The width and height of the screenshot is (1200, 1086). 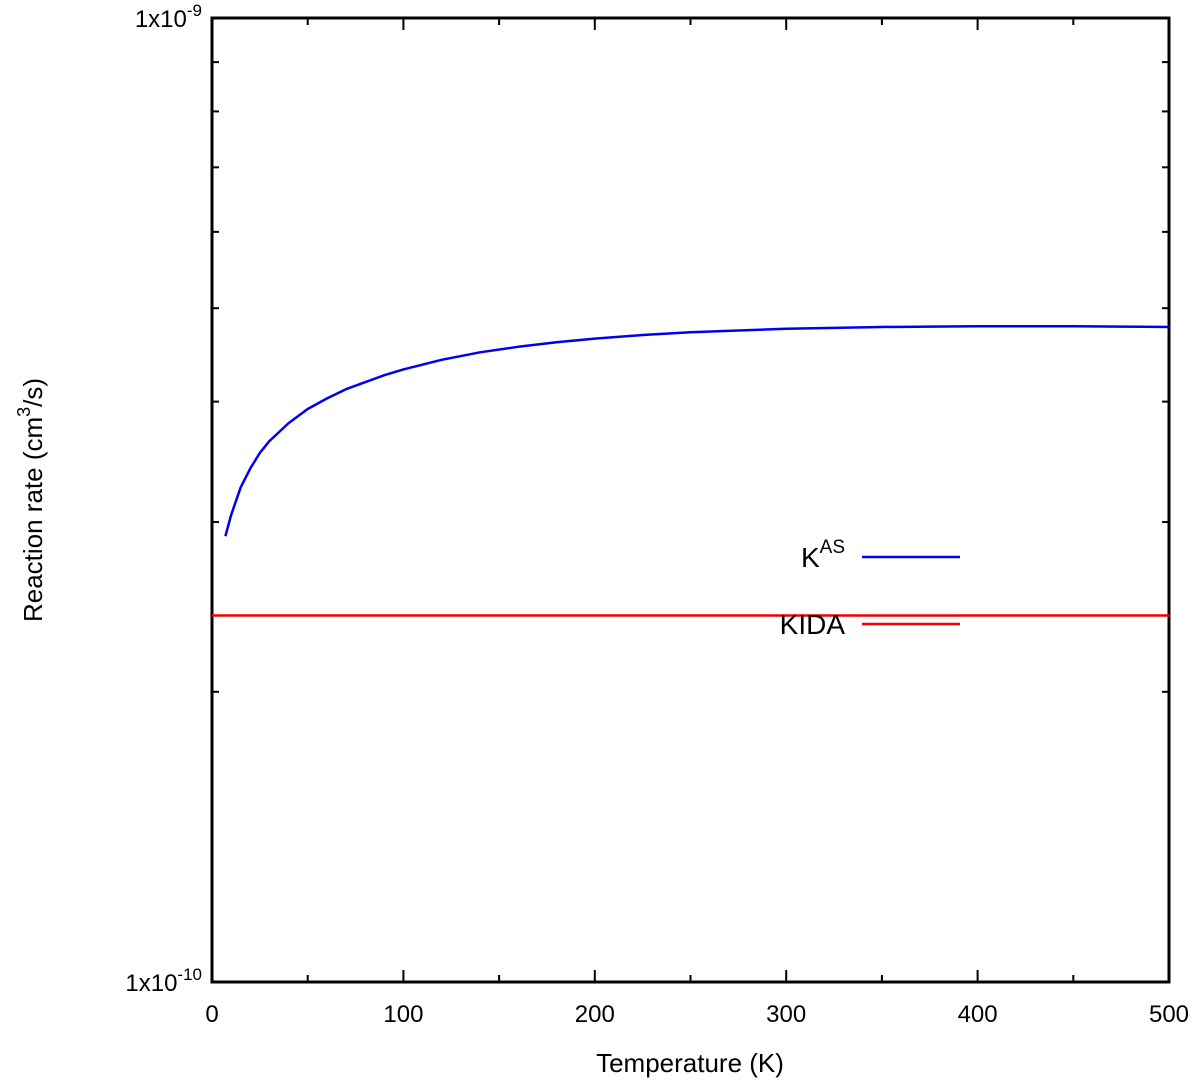 I want to click on legend-label-main: KIDA, so click(x=813, y=624).